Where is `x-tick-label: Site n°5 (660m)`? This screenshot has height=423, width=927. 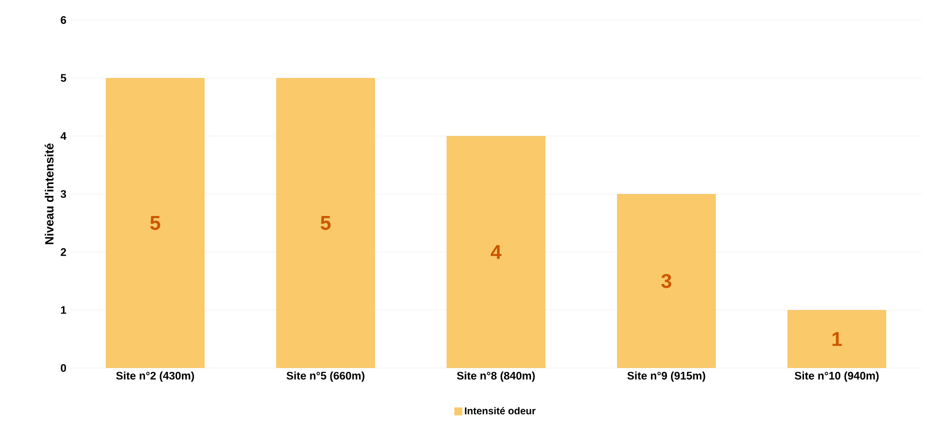 x-tick-label: Site n°5 (660m) is located at coordinates (325, 377).